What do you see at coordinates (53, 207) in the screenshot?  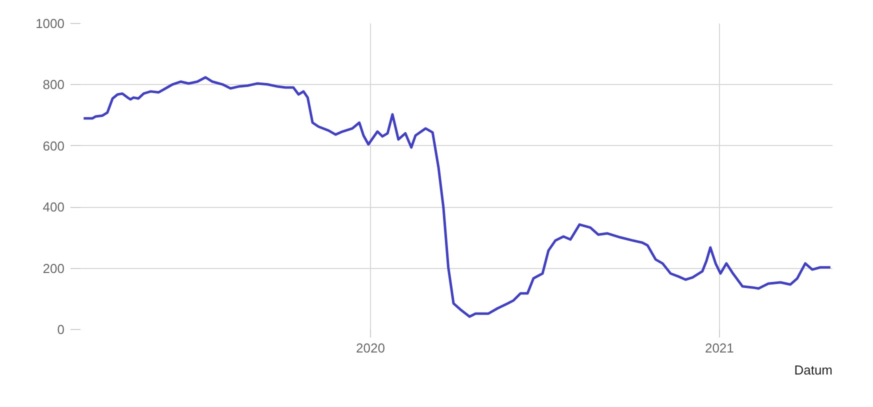 I see `y-tick-label: 400` at bounding box center [53, 207].